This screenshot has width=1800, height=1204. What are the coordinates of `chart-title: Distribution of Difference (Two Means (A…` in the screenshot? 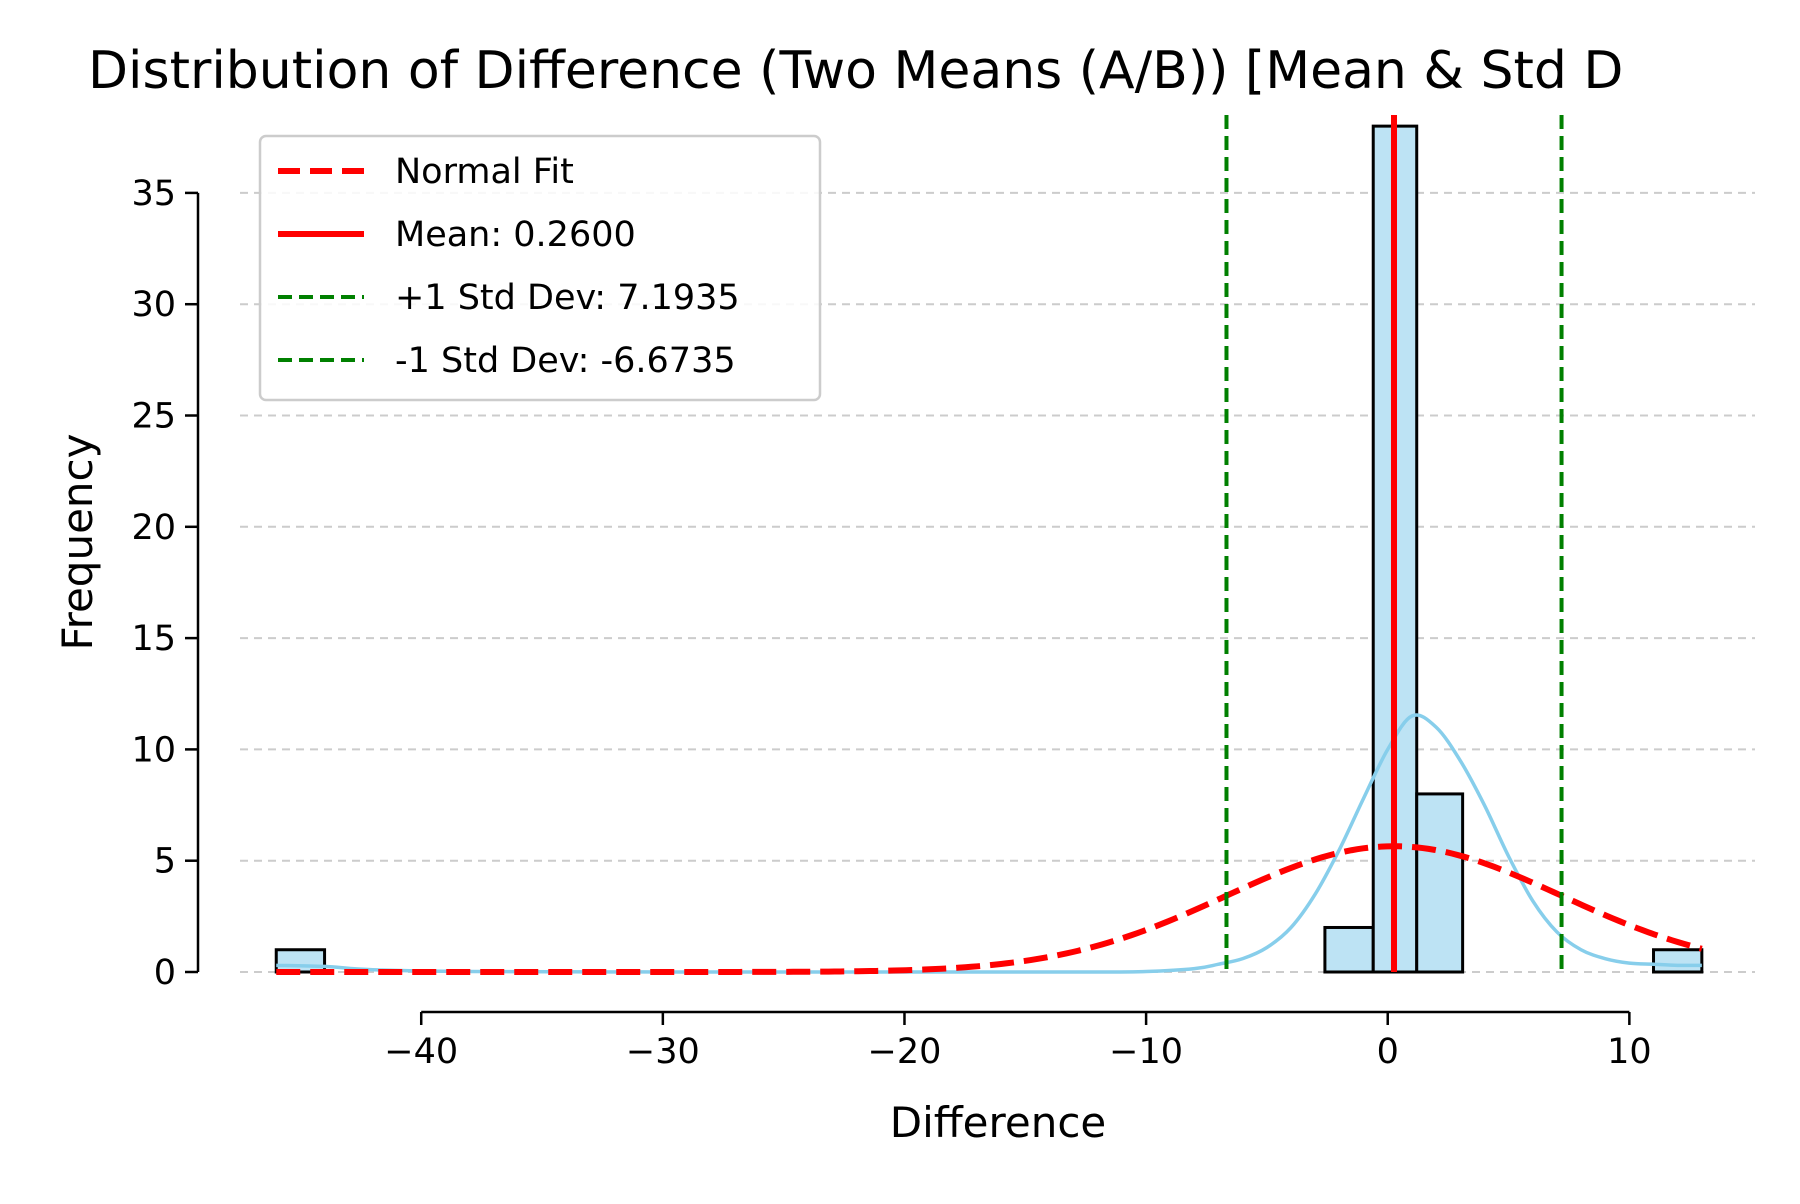 It's located at (855, 71).